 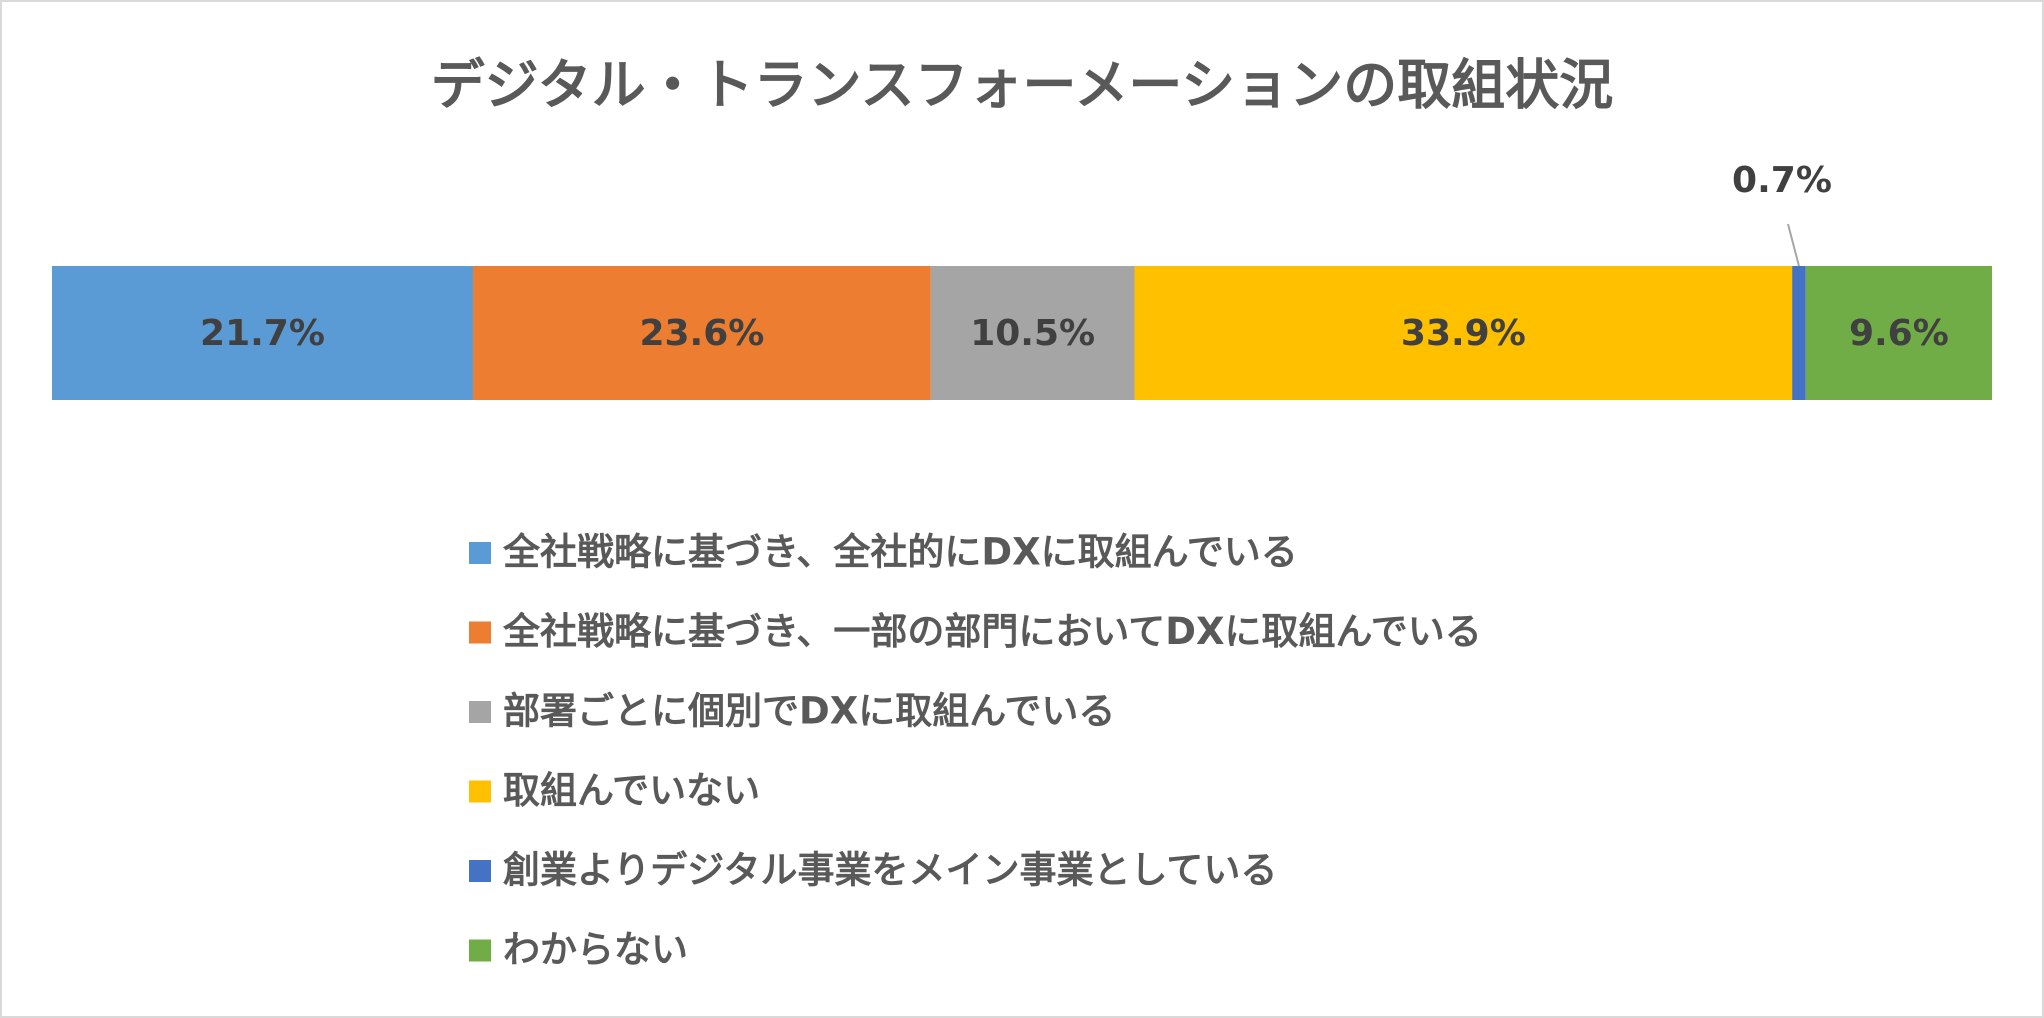 I want to click on value-label: 23.6%, so click(x=701, y=333).